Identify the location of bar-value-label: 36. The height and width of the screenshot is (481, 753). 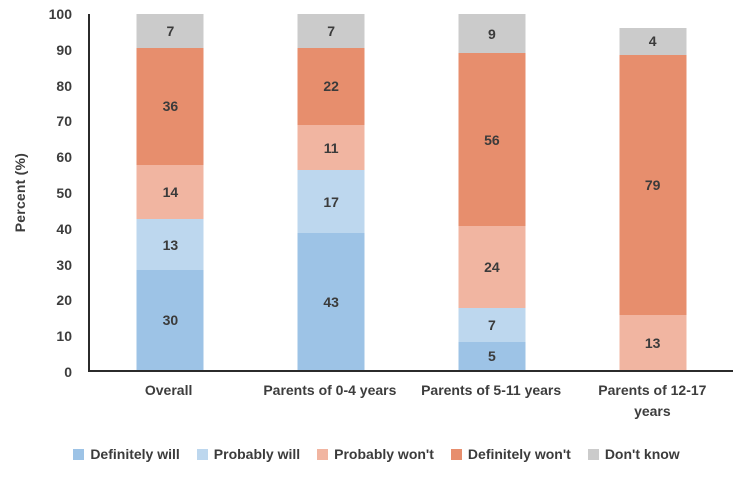
(170, 106).